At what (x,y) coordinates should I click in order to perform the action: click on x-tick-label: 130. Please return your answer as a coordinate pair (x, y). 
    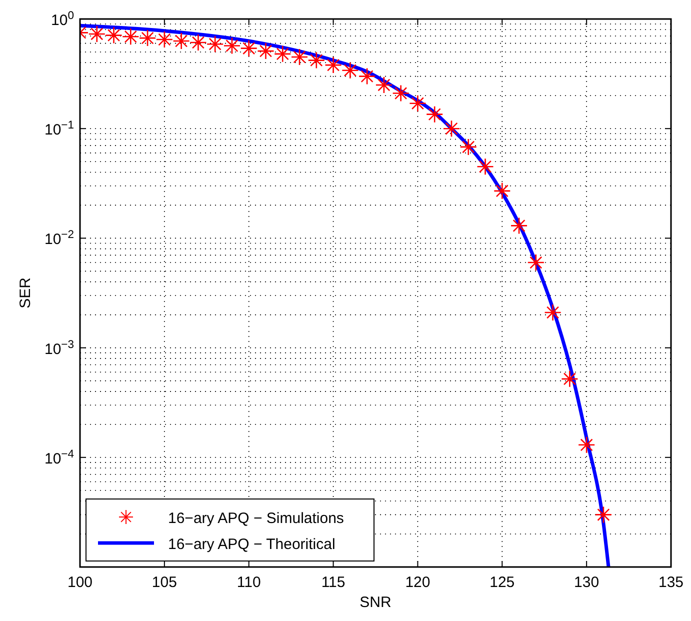
    Looking at the image, I should click on (587, 582).